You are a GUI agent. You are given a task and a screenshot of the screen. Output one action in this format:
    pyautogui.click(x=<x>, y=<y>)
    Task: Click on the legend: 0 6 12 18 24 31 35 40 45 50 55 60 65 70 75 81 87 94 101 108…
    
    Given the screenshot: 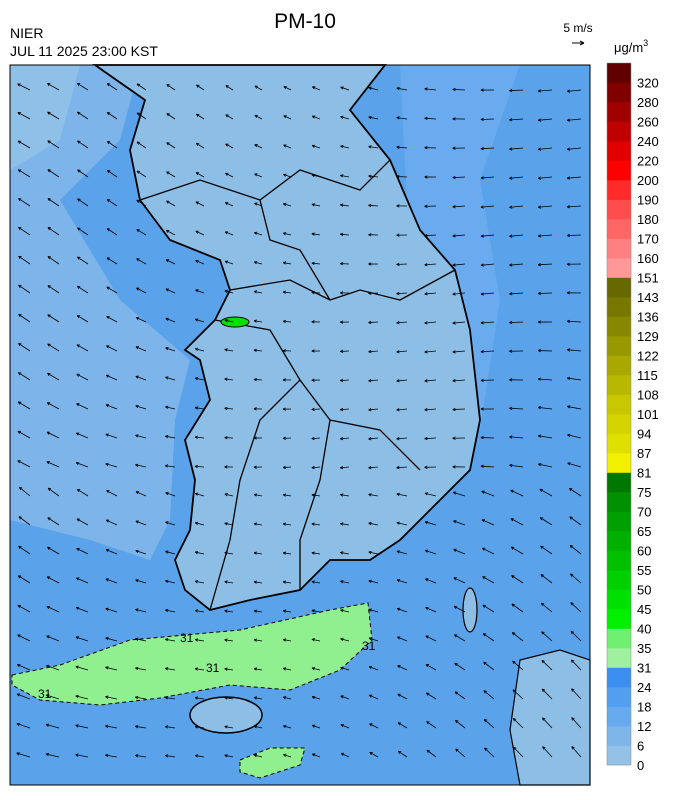 What is the action you would take?
    pyautogui.click(x=633, y=418)
    